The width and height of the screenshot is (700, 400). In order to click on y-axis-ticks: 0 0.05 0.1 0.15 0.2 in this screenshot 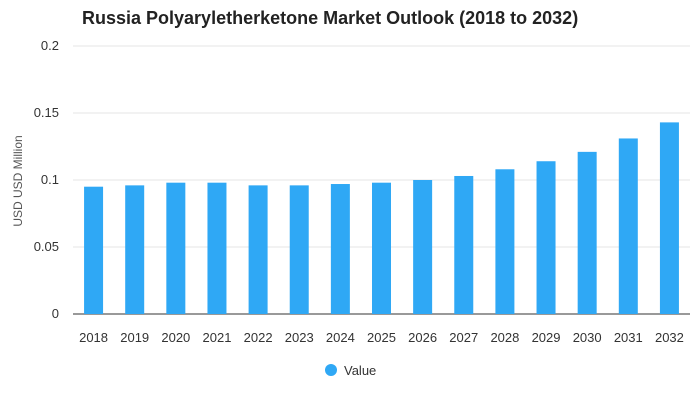, I will do `click(46, 179)`.